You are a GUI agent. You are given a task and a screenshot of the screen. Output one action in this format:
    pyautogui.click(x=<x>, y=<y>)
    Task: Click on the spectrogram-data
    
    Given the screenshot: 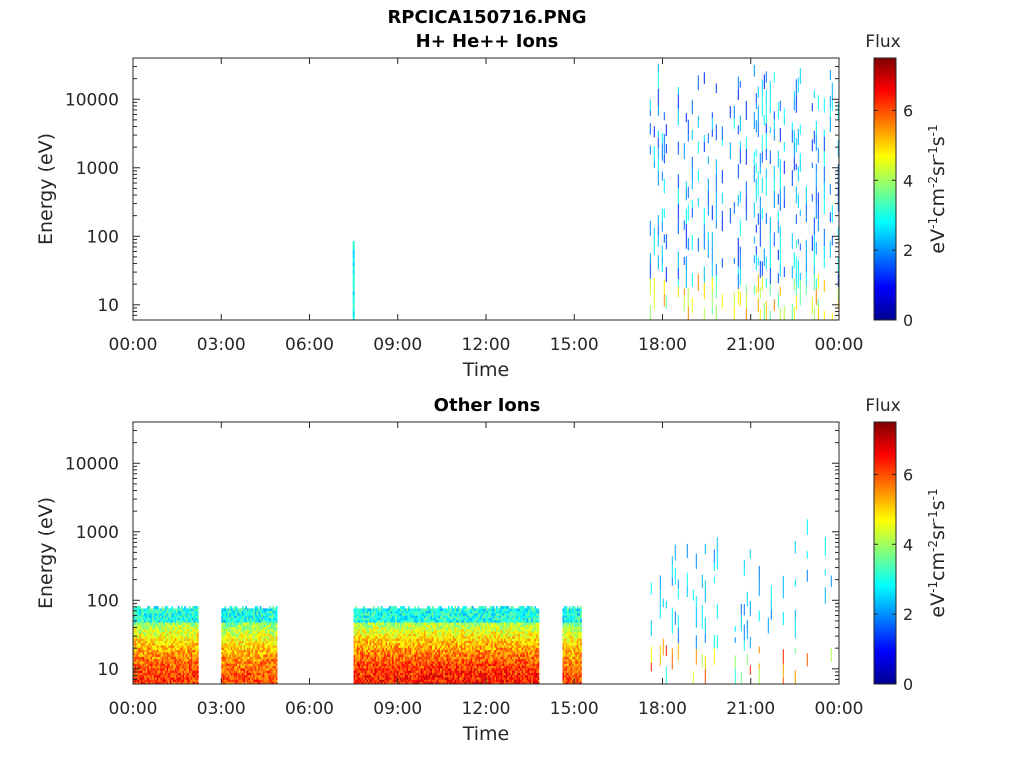 What is the action you would take?
    pyautogui.click(x=482, y=602)
    